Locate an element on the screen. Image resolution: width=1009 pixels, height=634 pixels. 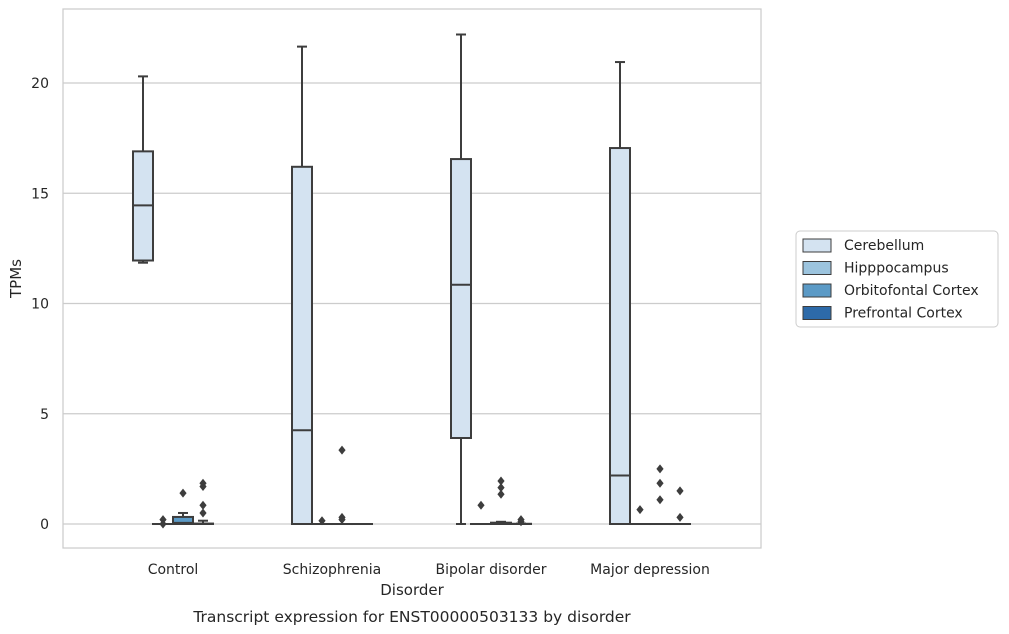
legend-entry: Orbitofontal Cortex is located at coordinates (890, 291).